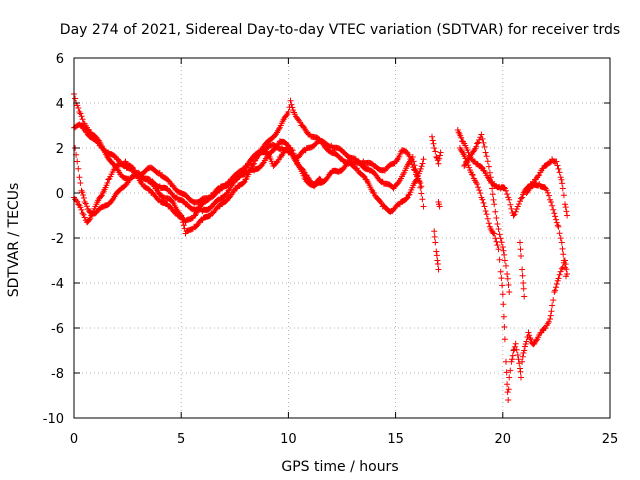 The image size is (640, 480). I want to click on series-track-g, so click(439, 204).